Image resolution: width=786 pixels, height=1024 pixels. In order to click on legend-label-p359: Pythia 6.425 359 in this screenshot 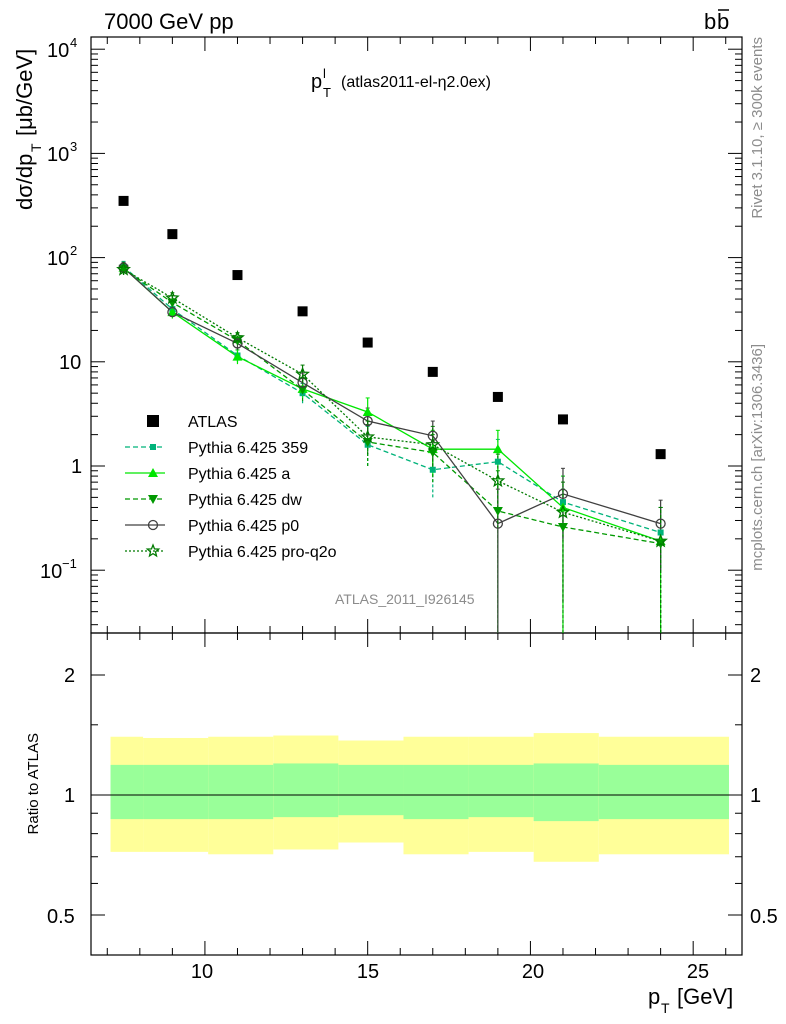, I will do `click(248, 448)`.